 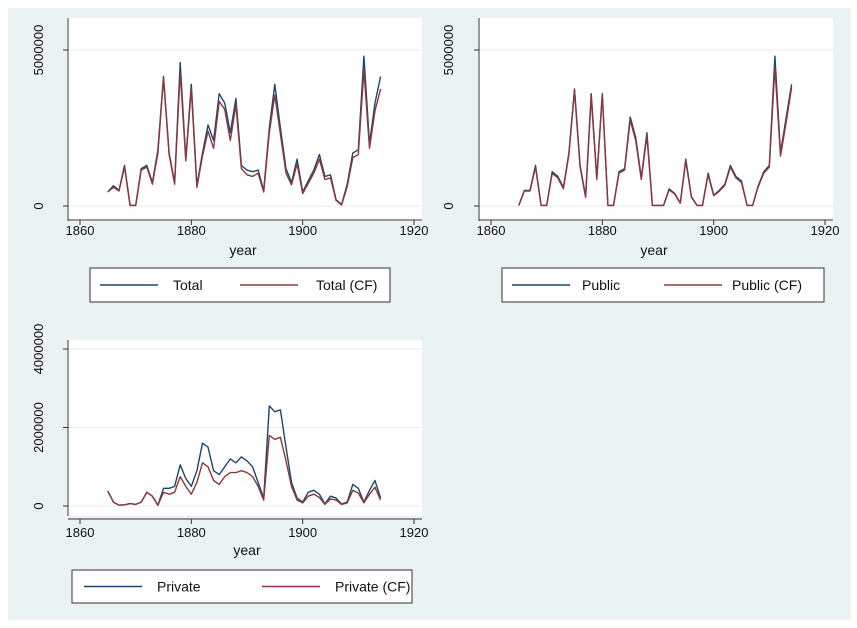 I want to click on legend-label-private: Private, so click(x=179, y=587).